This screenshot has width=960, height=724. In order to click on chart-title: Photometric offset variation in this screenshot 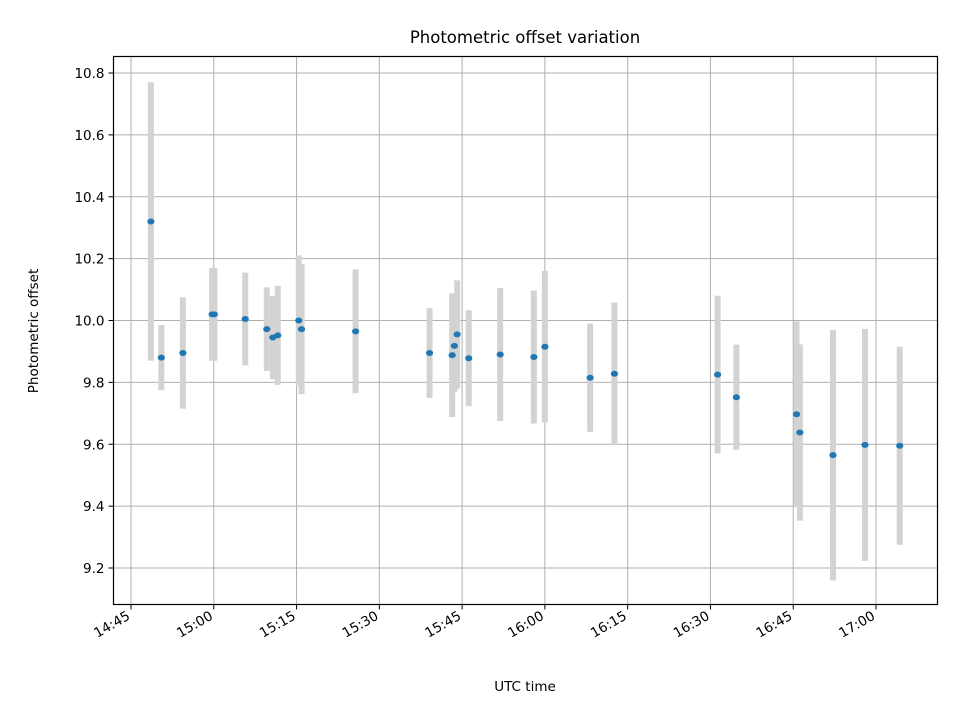, I will do `click(525, 37)`.